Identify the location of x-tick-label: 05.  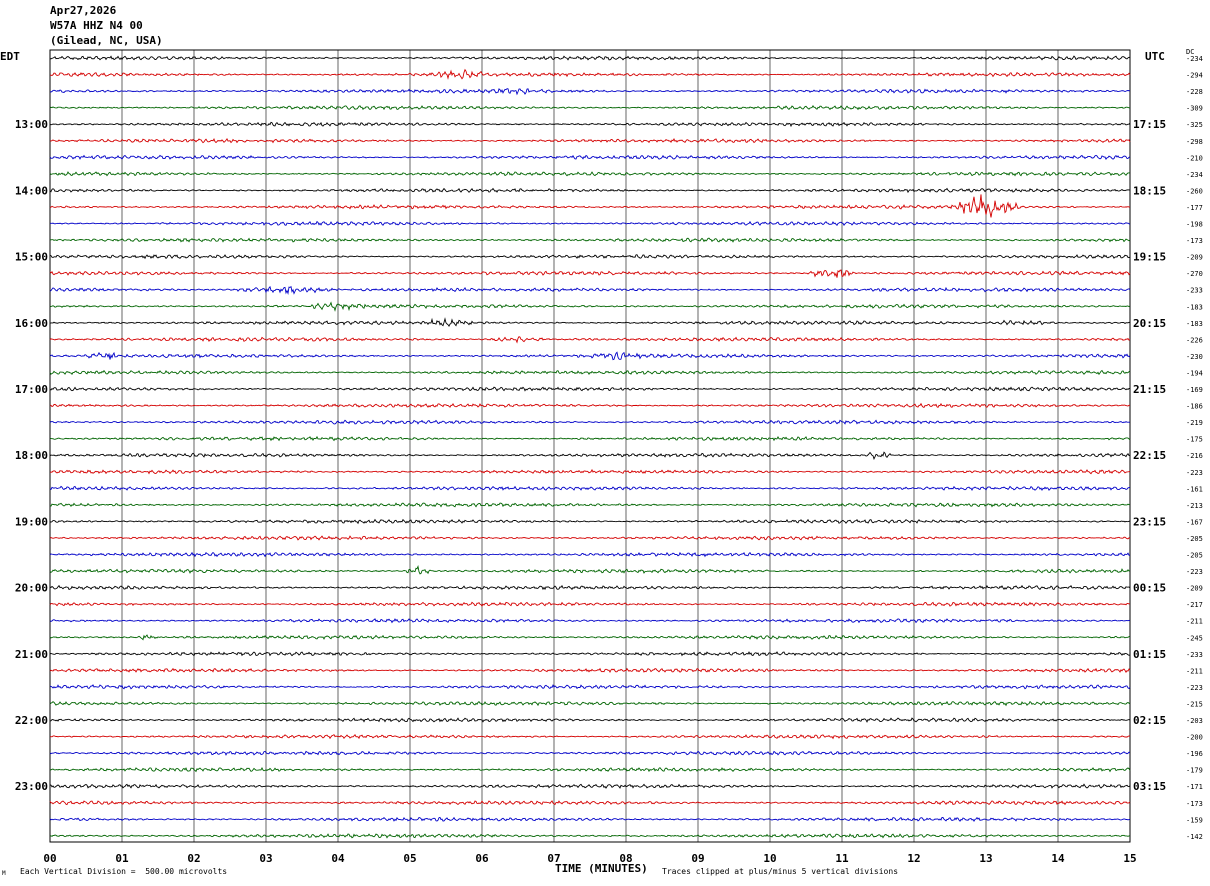
(409, 858).